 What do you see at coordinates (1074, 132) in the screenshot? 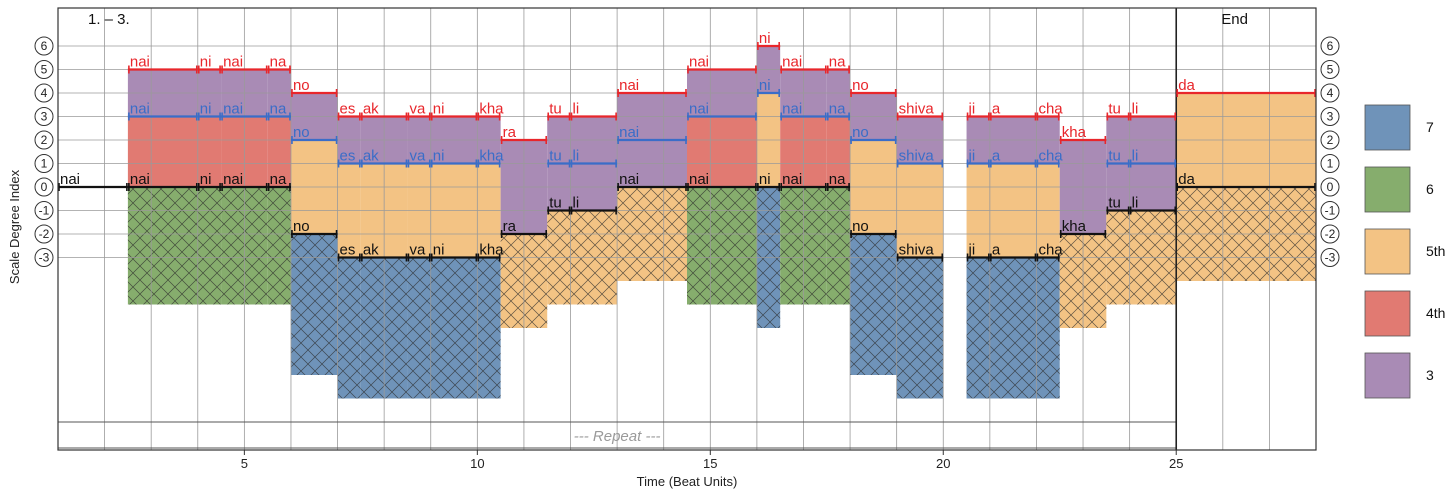
I see `syllable-label-top: kha` at bounding box center [1074, 132].